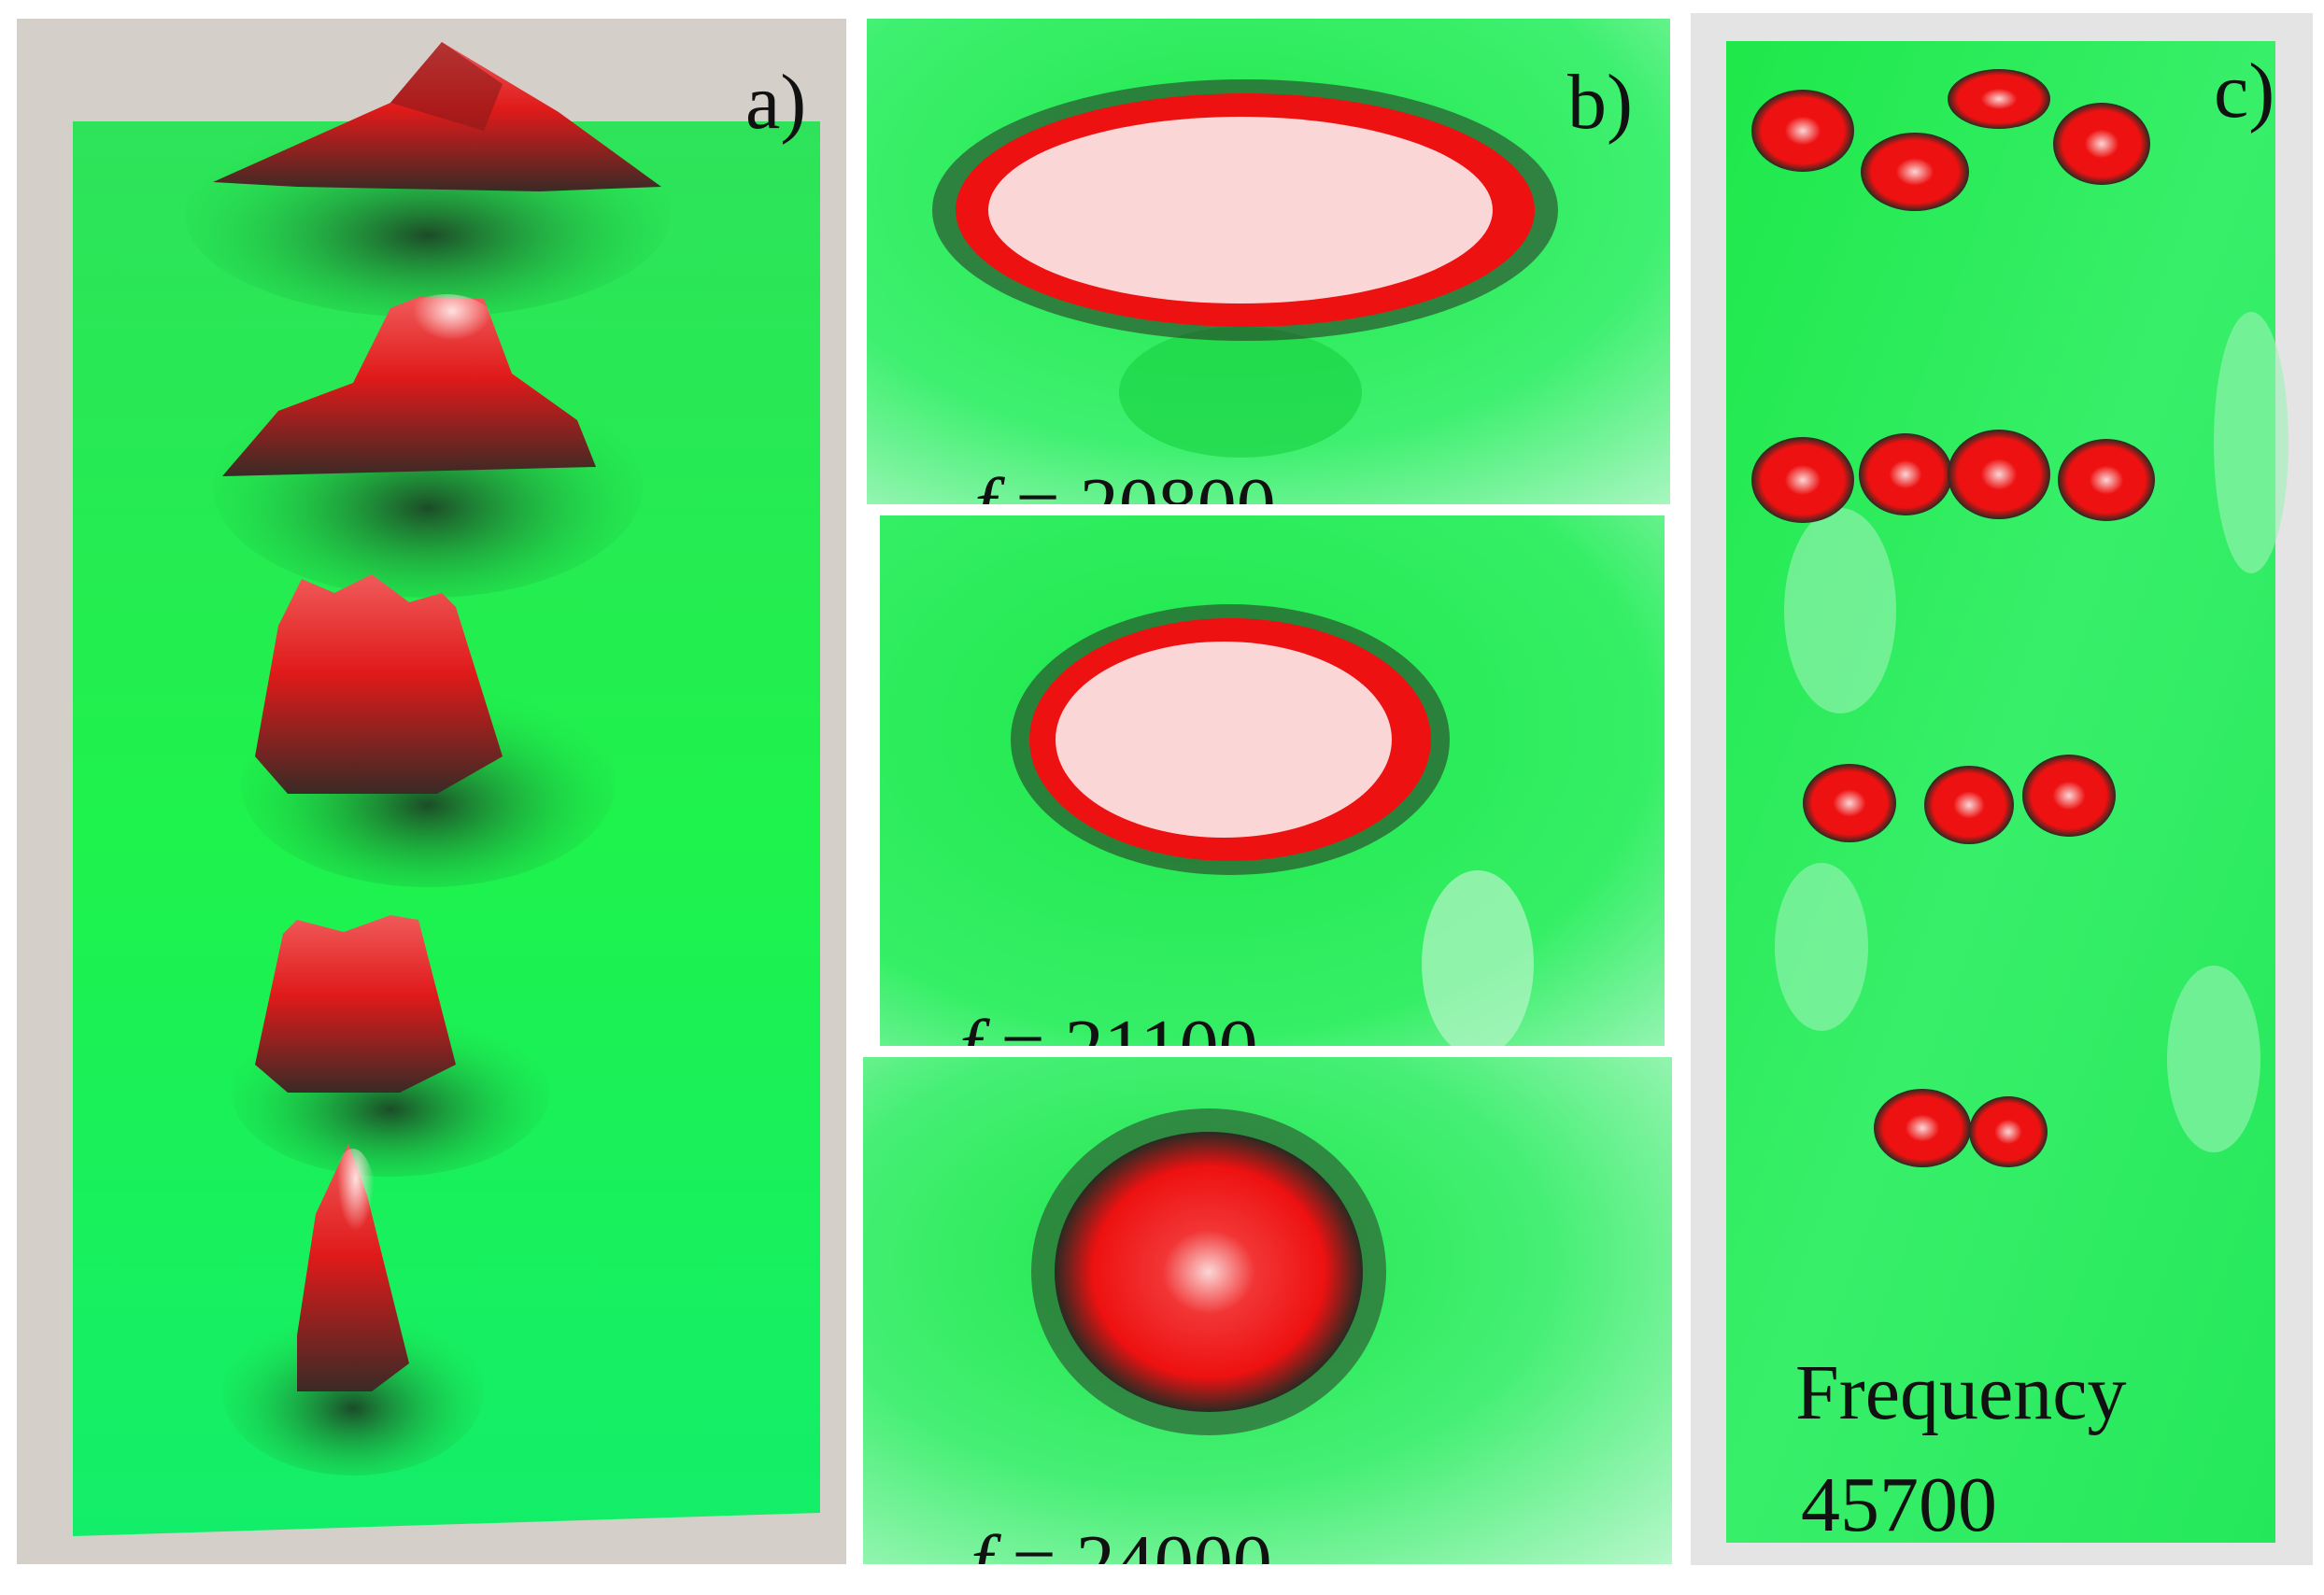 The image size is (2324, 1595). What do you see at coordinates (776, 103) in the screenshot?
I see `panel-a-label: a)` at bounding box center [776, 103].